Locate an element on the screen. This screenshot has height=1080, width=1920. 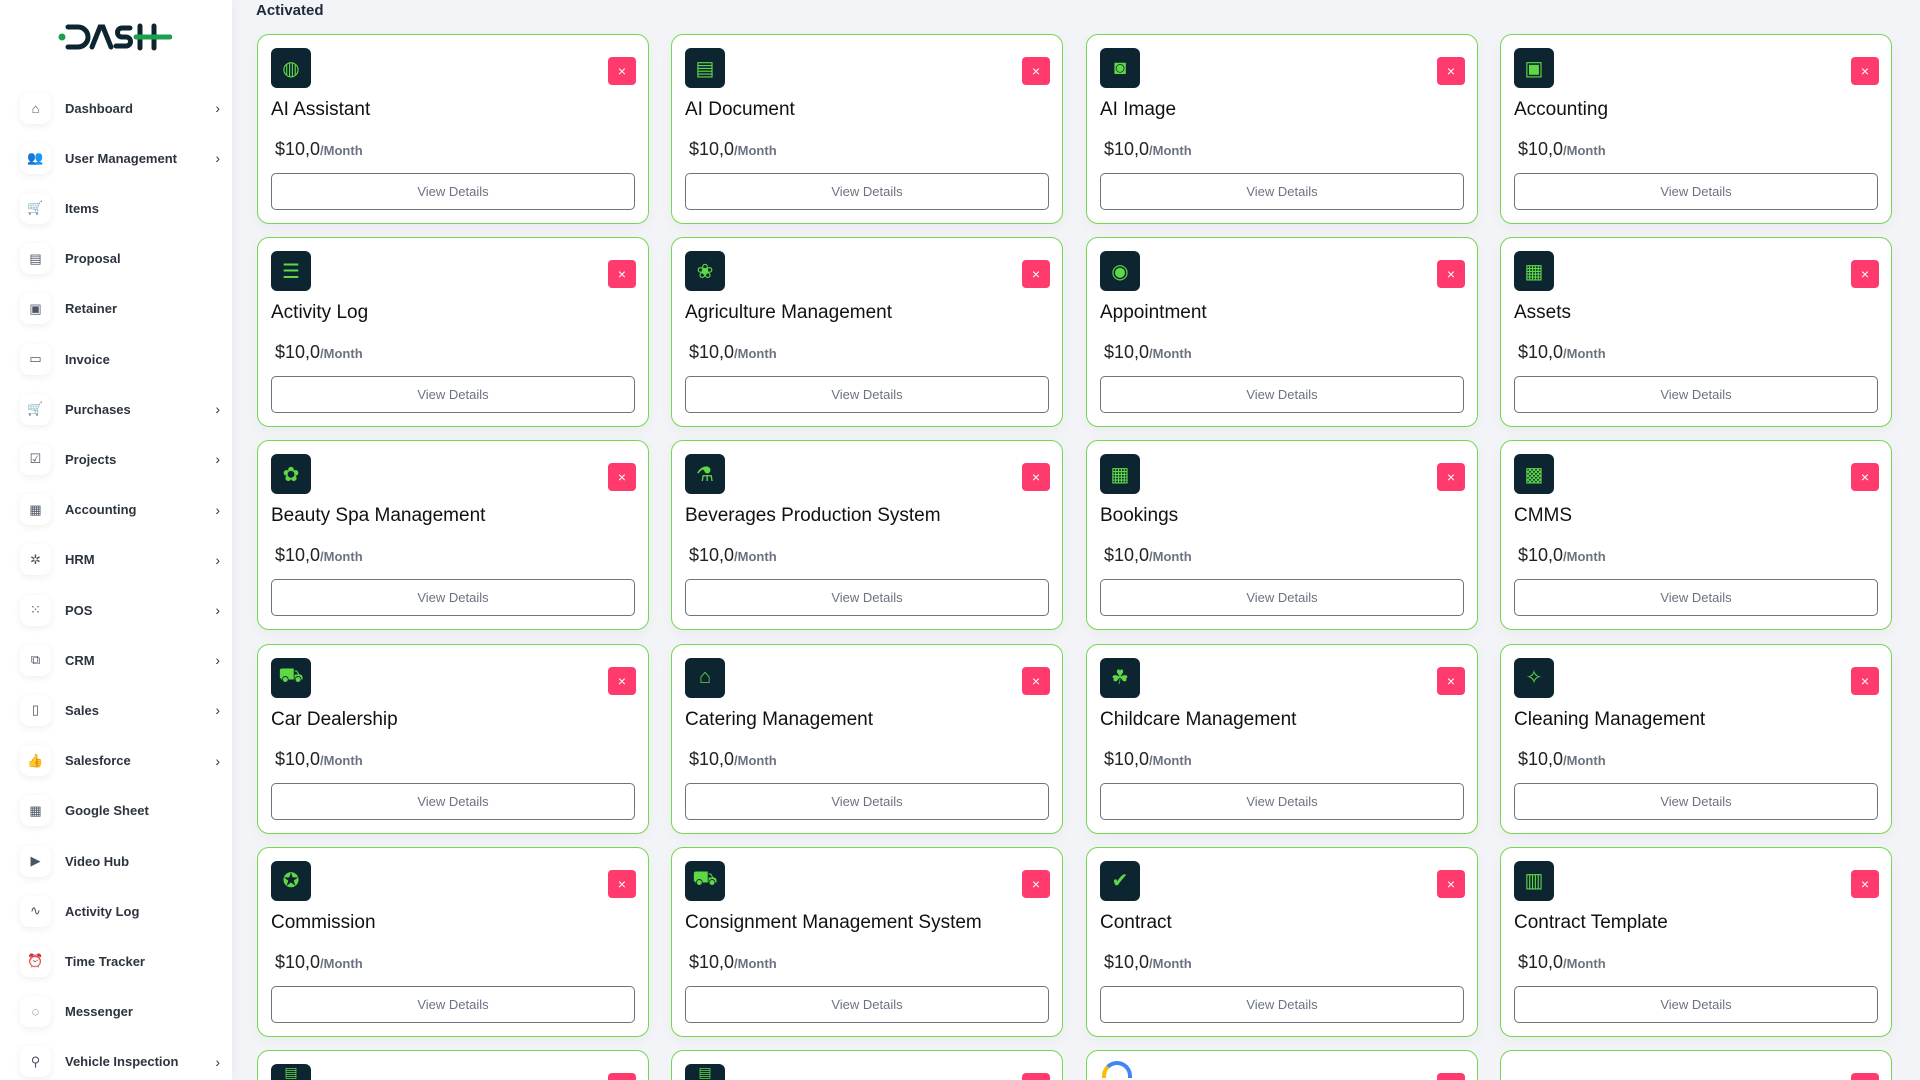
module-title: Beverages Production System is located at coordinates (813, 516).